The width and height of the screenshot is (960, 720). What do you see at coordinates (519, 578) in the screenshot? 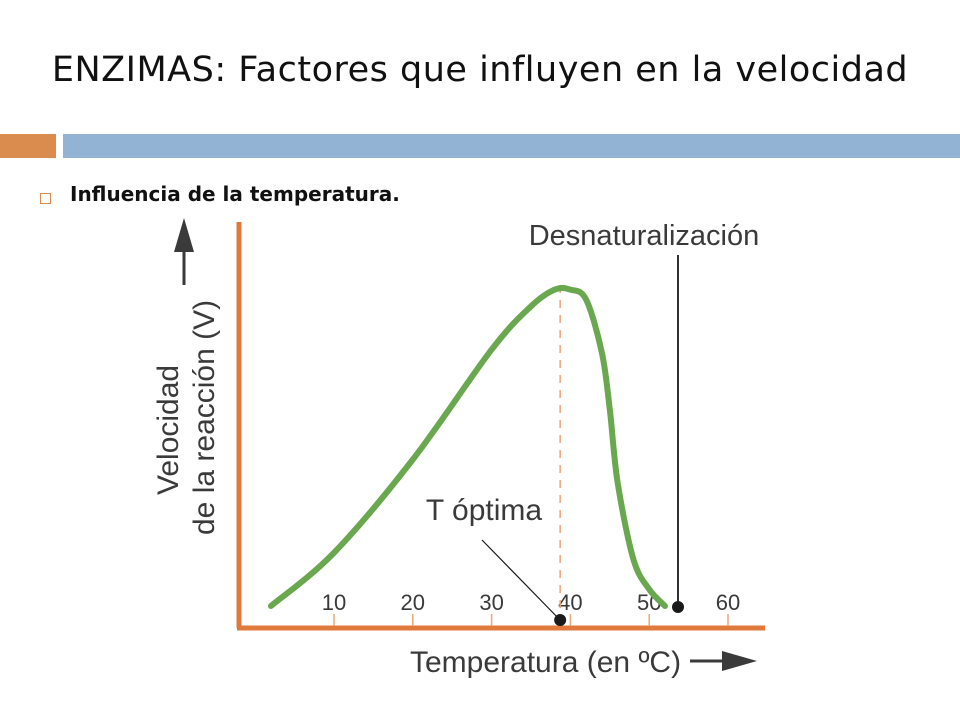
I see `optimum-leader-line` at bounding box center [519, 578].